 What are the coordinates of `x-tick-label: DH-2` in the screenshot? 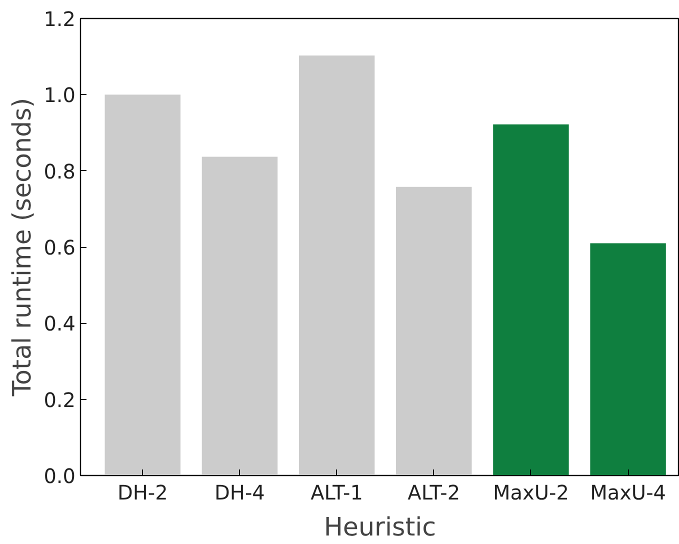 It's located at (142, 492).